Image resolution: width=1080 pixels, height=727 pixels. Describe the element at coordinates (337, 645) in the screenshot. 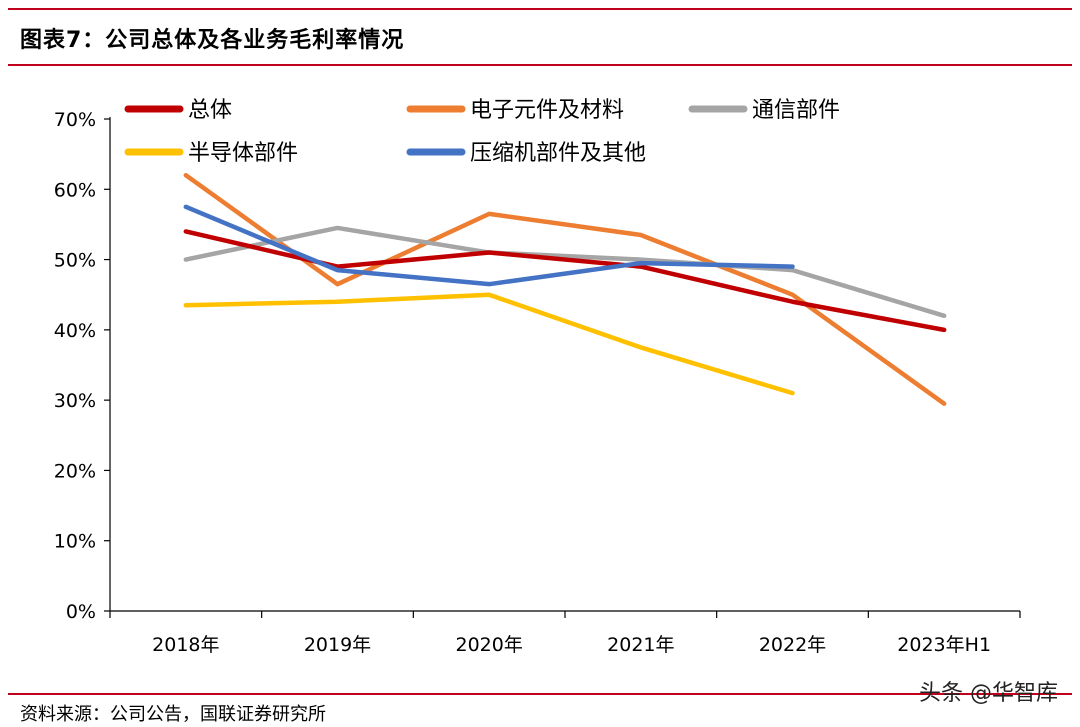

I see `x-tick-label: 2019年` at that location.